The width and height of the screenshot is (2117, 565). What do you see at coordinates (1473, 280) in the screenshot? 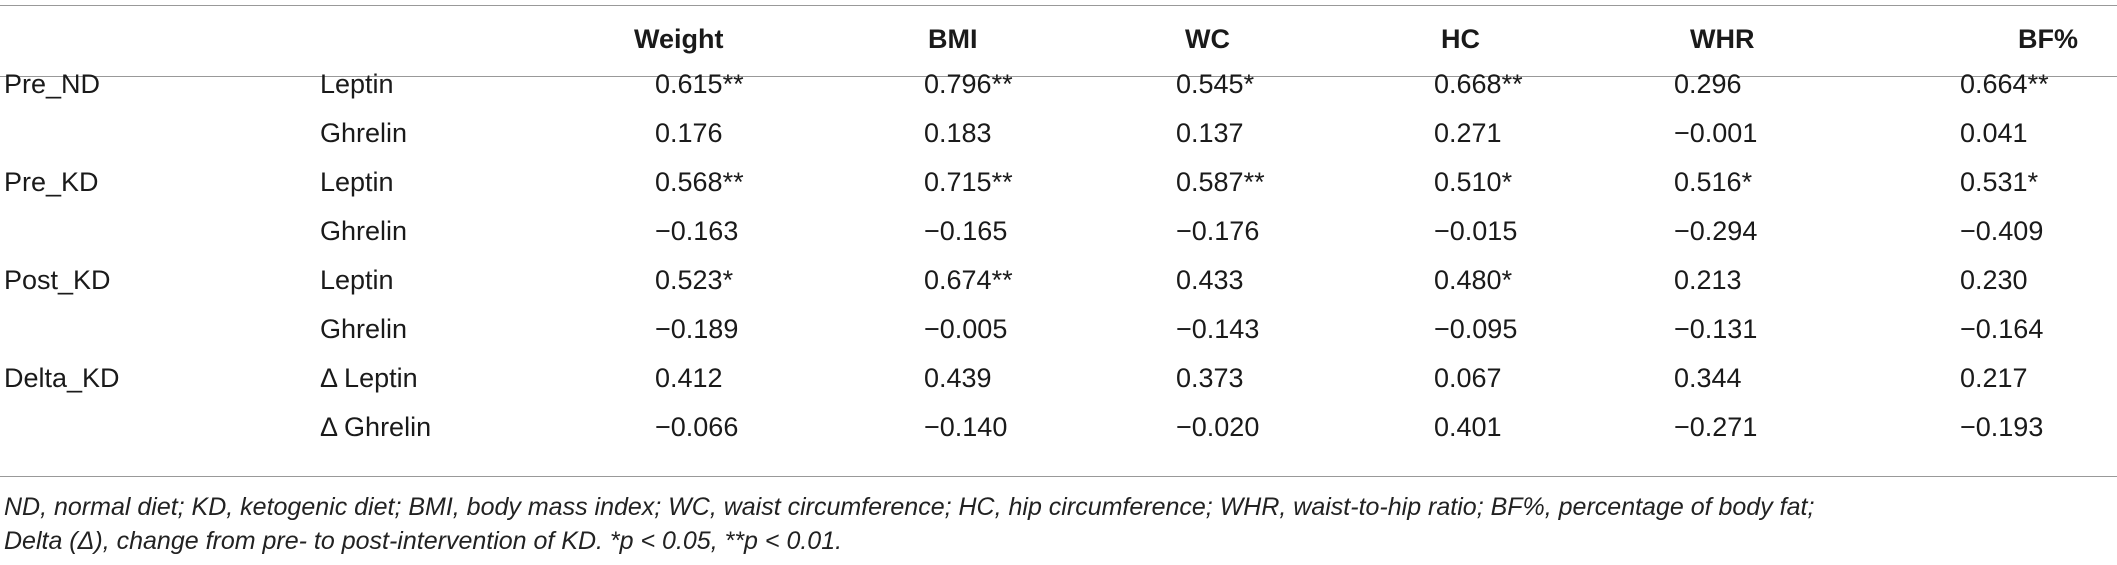
I see `cell-hc: 0.480*` at bounding box center [1473, 280].